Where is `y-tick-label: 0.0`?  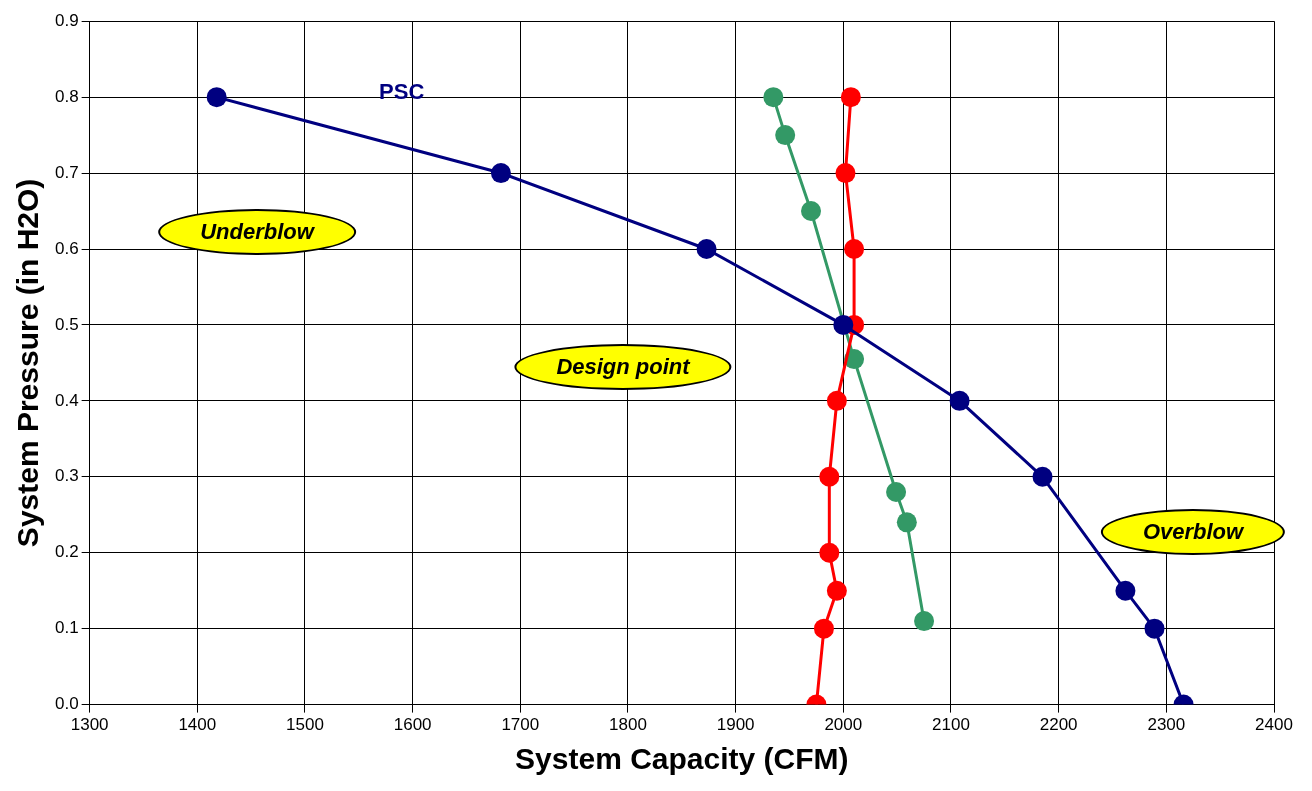 y-tick-label: 0.0 is located at coordinates (66, 704).